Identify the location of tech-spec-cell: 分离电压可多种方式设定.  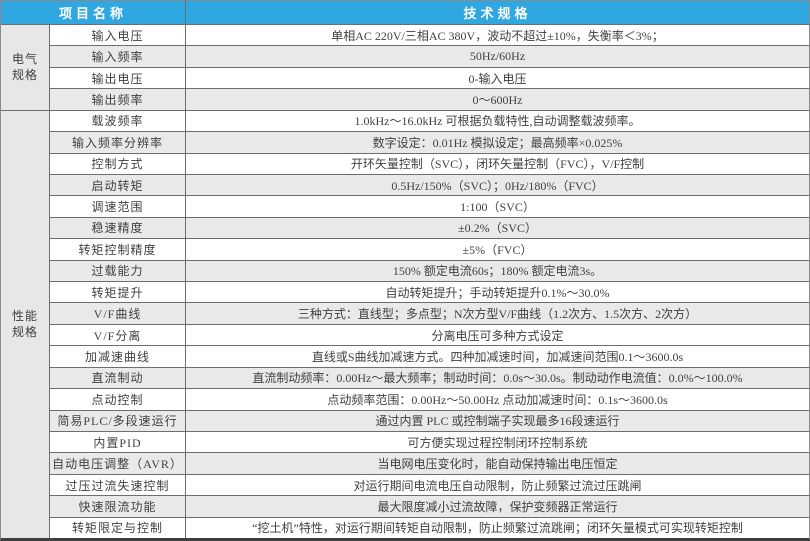
(497, 335).